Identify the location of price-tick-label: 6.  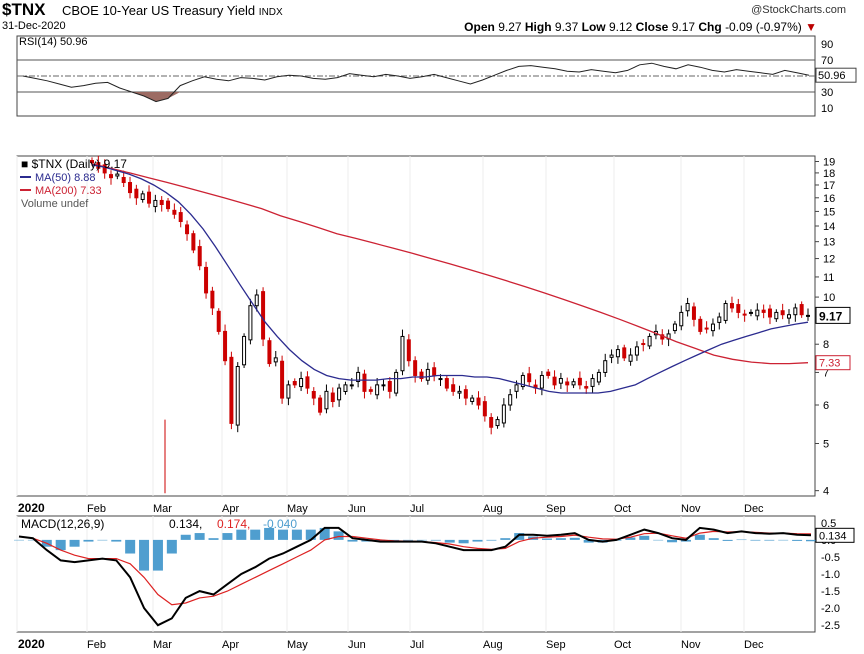
(826, 406).